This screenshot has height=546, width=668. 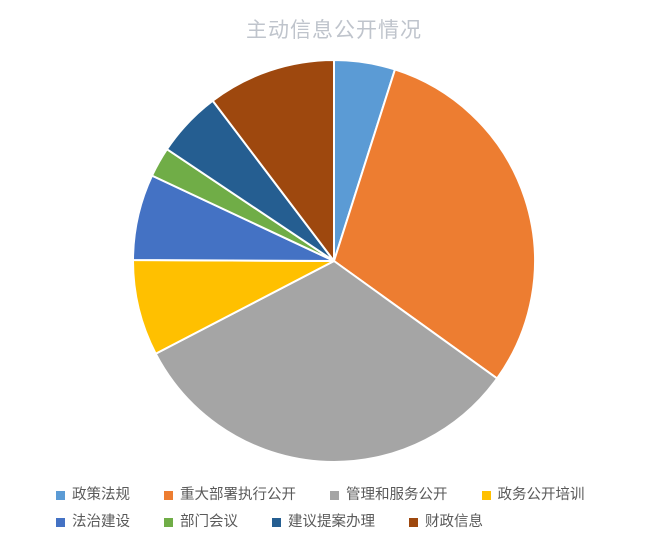 I want to click on legend-item-label: 管理和服务公开, so click(x=397, y=495).